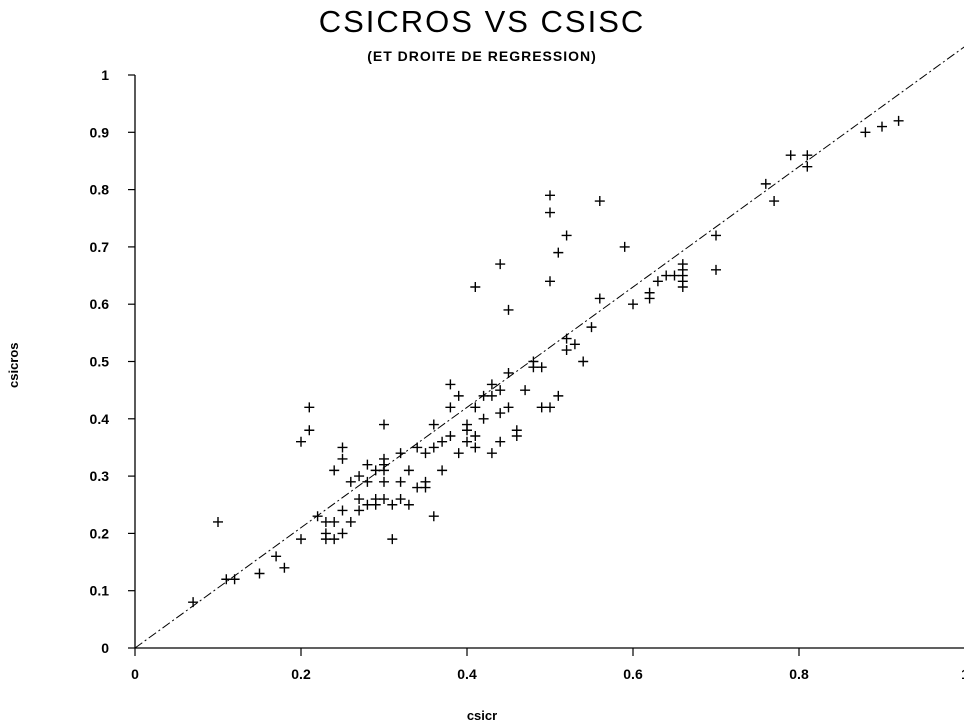  I want to click on y-tick-label: 0.6, so click(100, 304).